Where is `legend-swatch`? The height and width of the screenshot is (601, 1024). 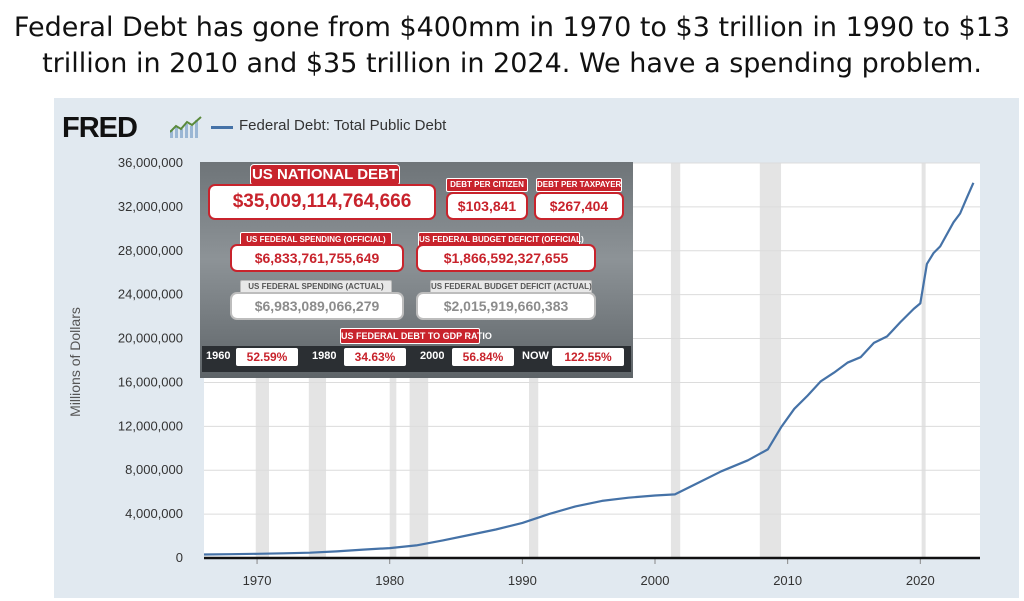
legend-swatch is located at coordinates (222, 127).